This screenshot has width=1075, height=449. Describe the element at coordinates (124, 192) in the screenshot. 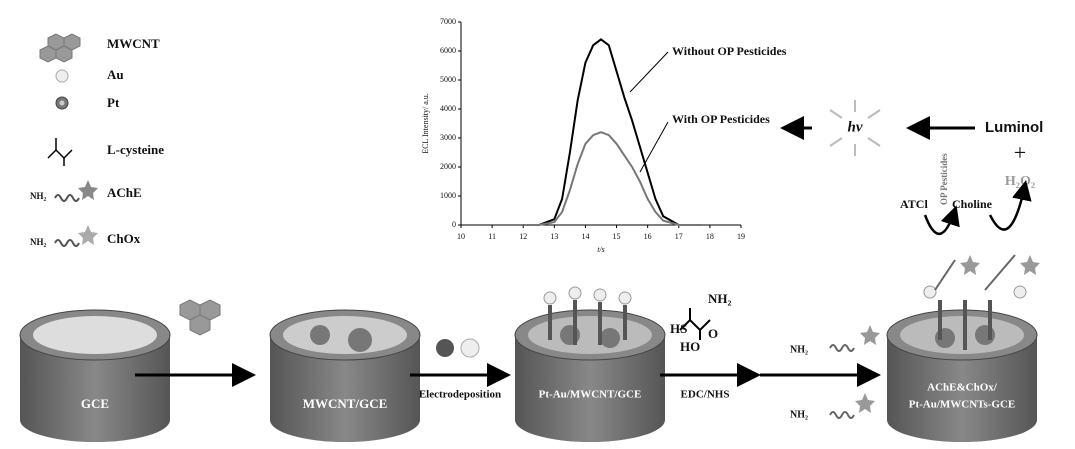

I see `legend-label: AChE` at that location.